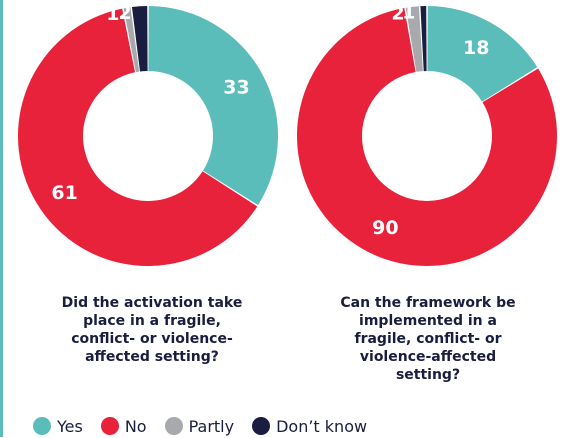 The height and width of the screenshot is (438, 564). I want to click on donut-slice-activation-yes, so click(213, 106).